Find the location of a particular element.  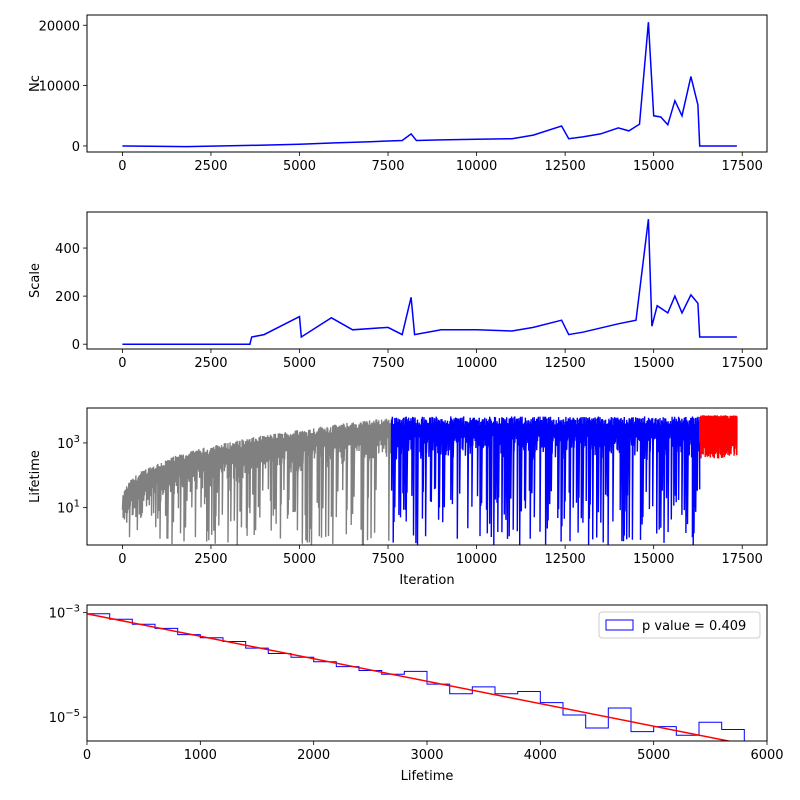

trace-segment-main is located at coordinates (545, 480).